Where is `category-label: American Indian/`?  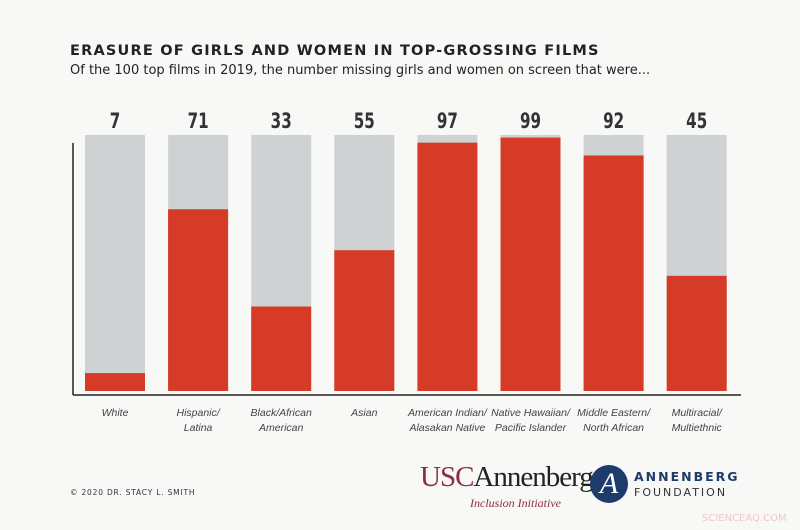 category-label: American Indian/ is located at coordinates (447, 413).